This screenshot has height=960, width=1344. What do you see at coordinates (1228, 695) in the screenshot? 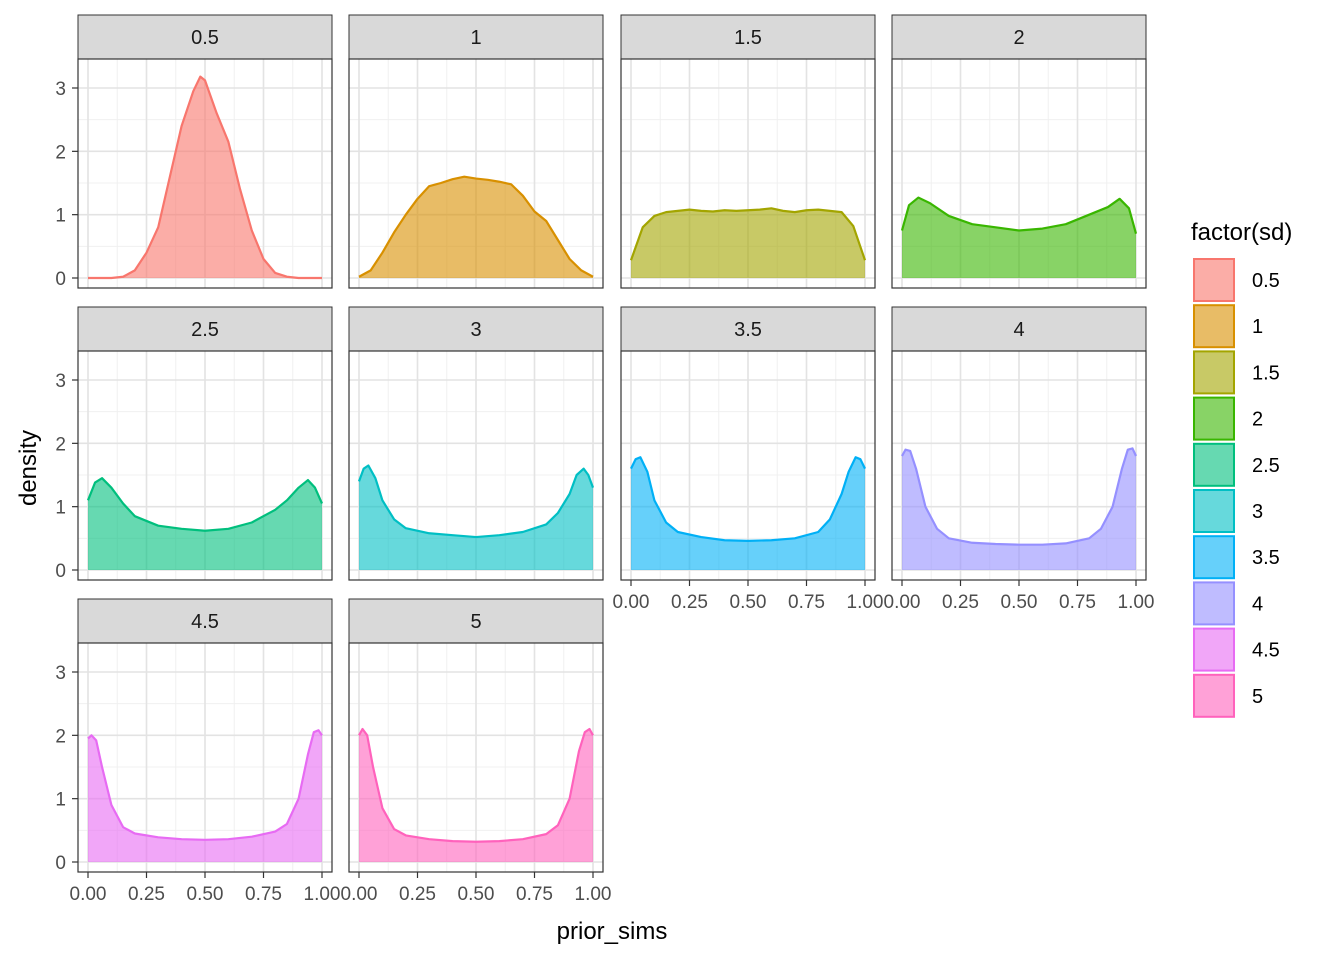
I see `legend-item-5: 5` at bounding box center [1228, 695].